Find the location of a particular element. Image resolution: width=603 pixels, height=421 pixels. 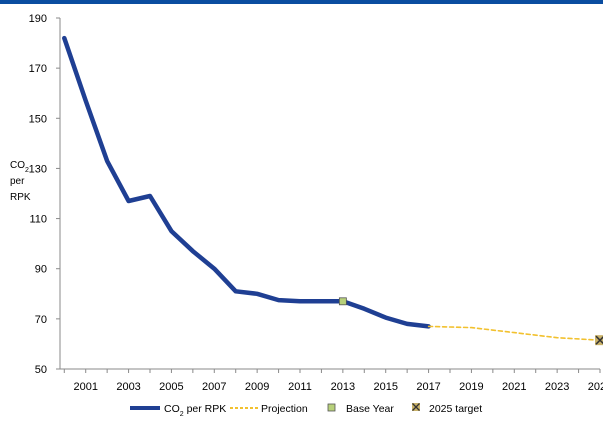

x-tick-label: 2017 is located at coordinates (428, 387).